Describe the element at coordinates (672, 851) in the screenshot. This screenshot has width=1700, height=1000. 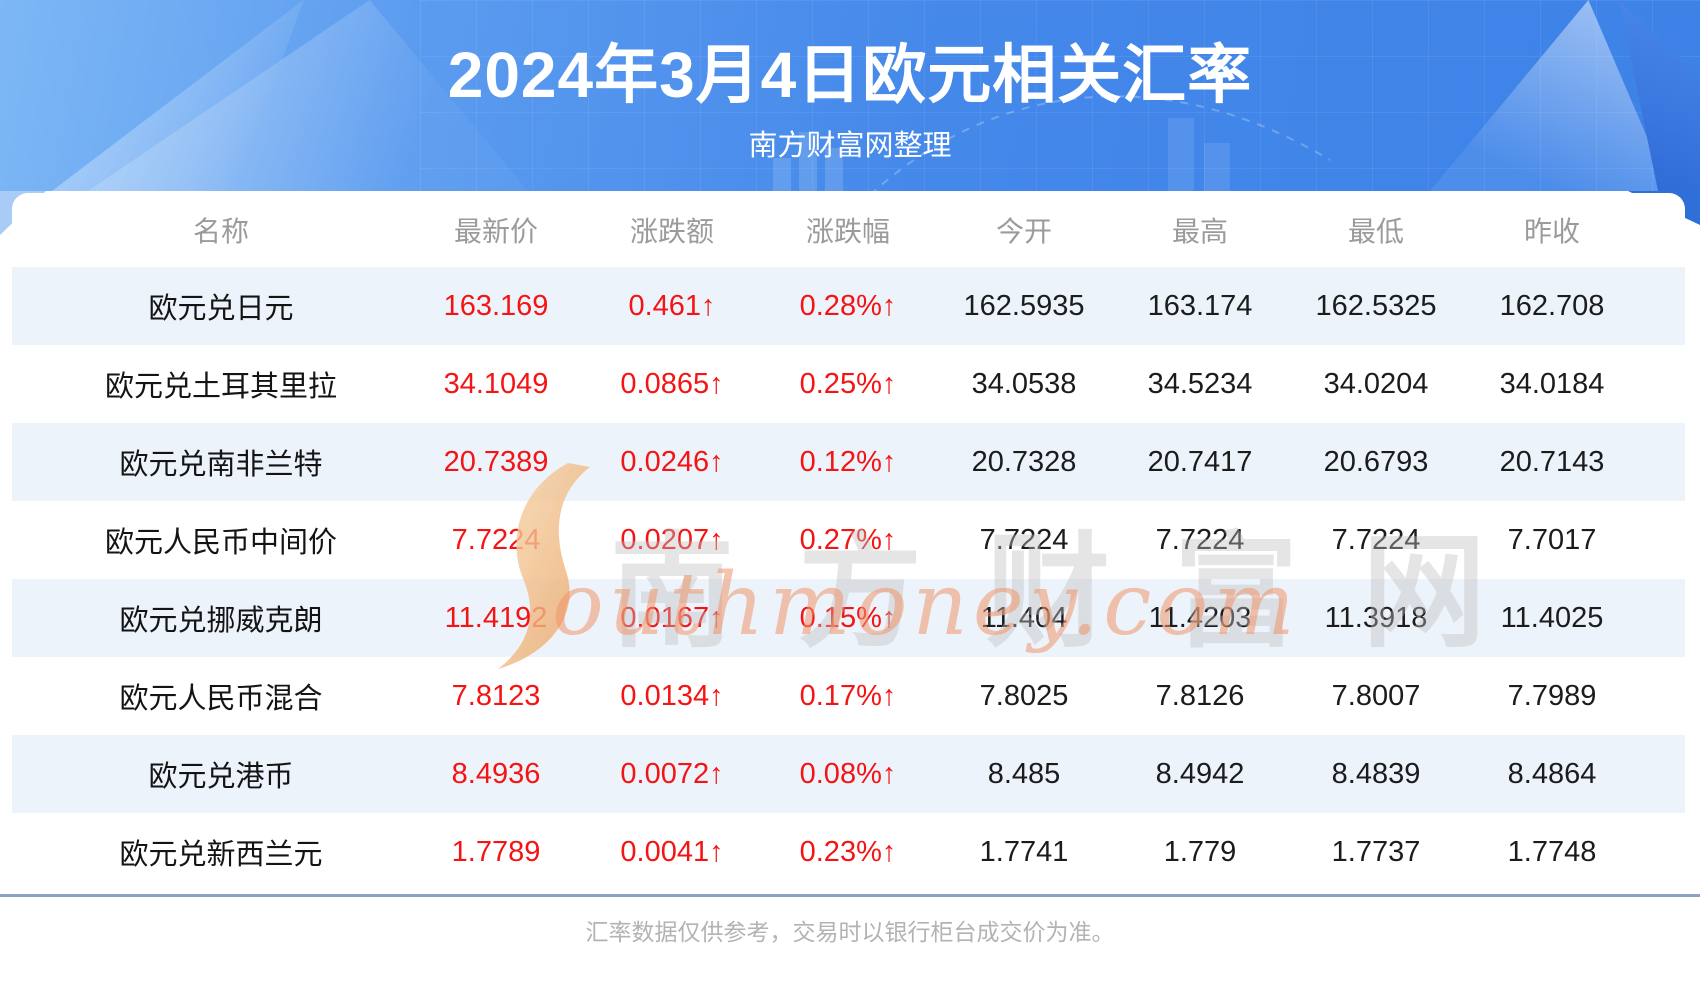
I see `change-amount: 0.0041↑` at that location.